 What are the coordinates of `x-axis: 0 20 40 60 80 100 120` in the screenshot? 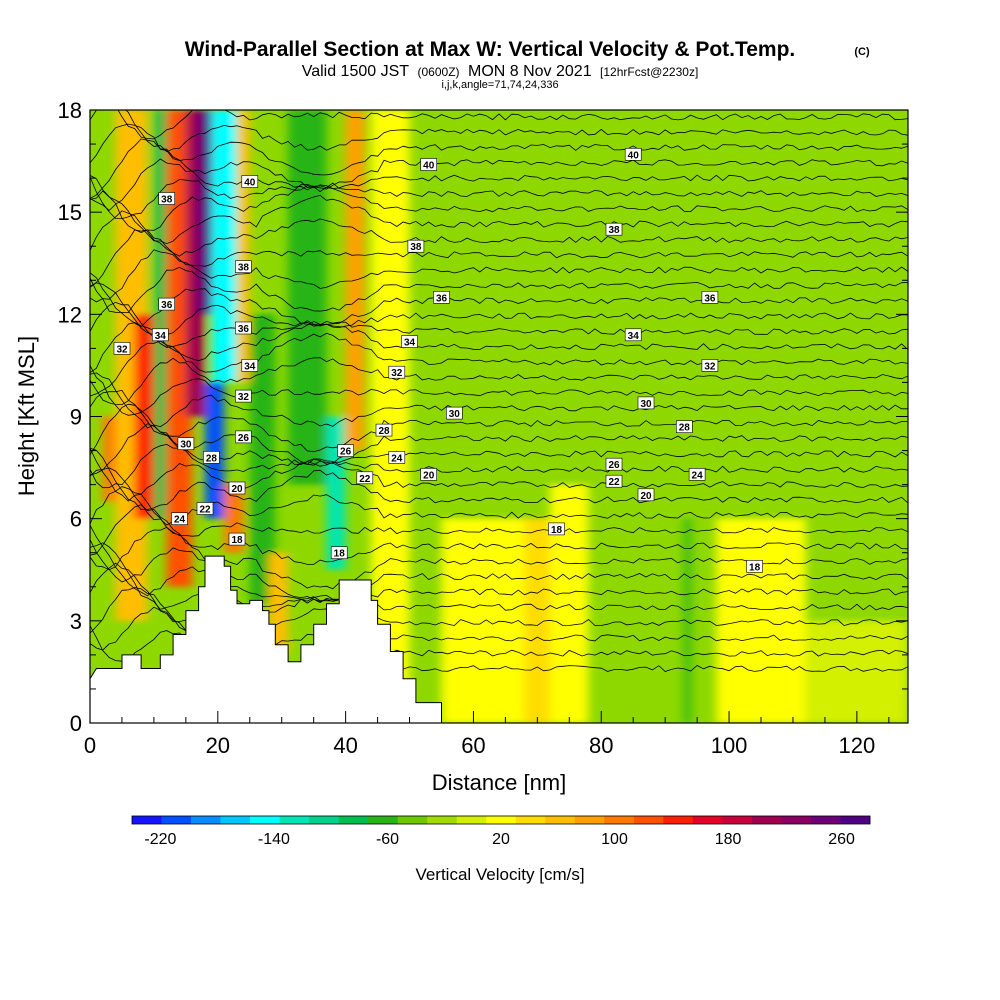 It's located at (487, 734).